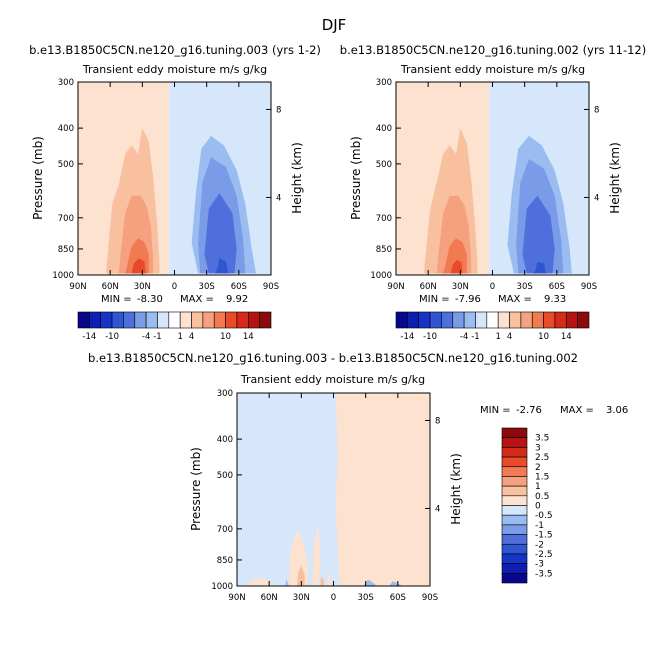  Describe the element at coordinates (492, 326) in the screenshot. I see `colorbar: -14 -10 -4 -1 1 4 10 14` at that location.